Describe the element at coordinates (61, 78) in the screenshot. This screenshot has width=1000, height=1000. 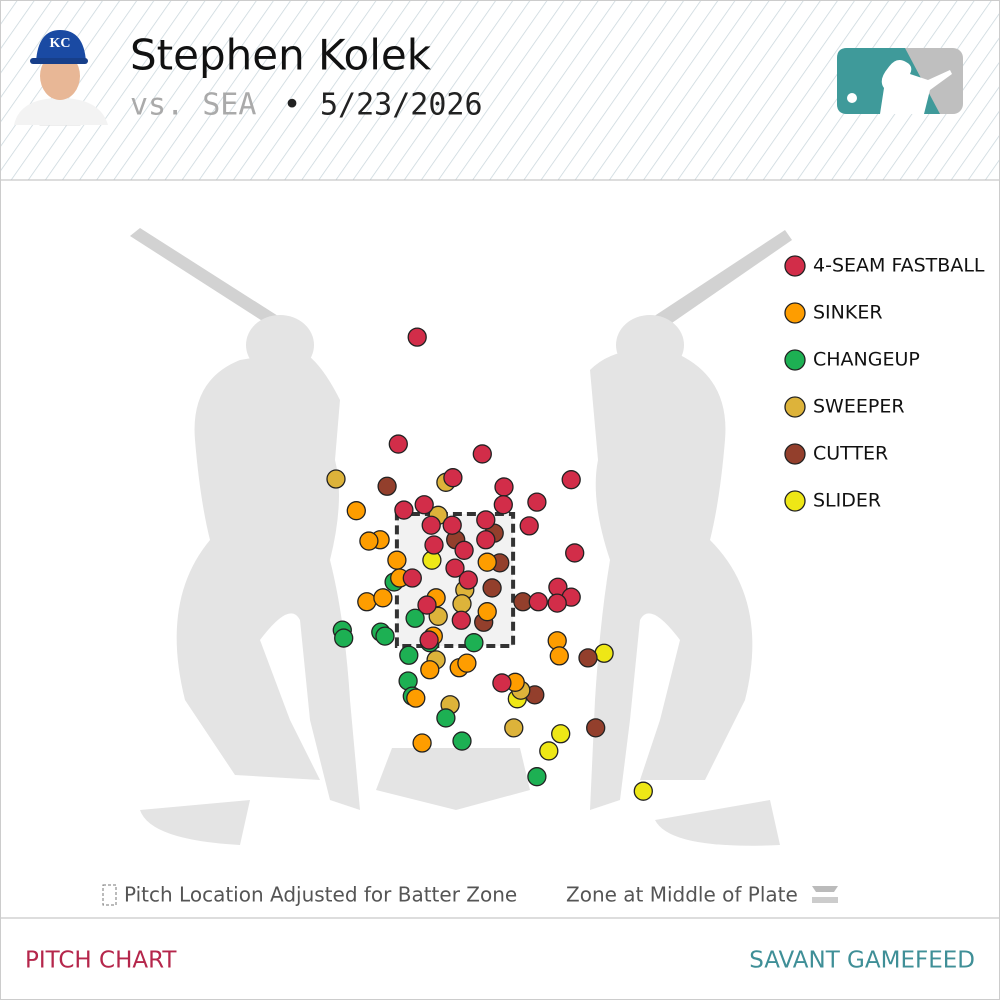
I see `avatar: KC` at that location.